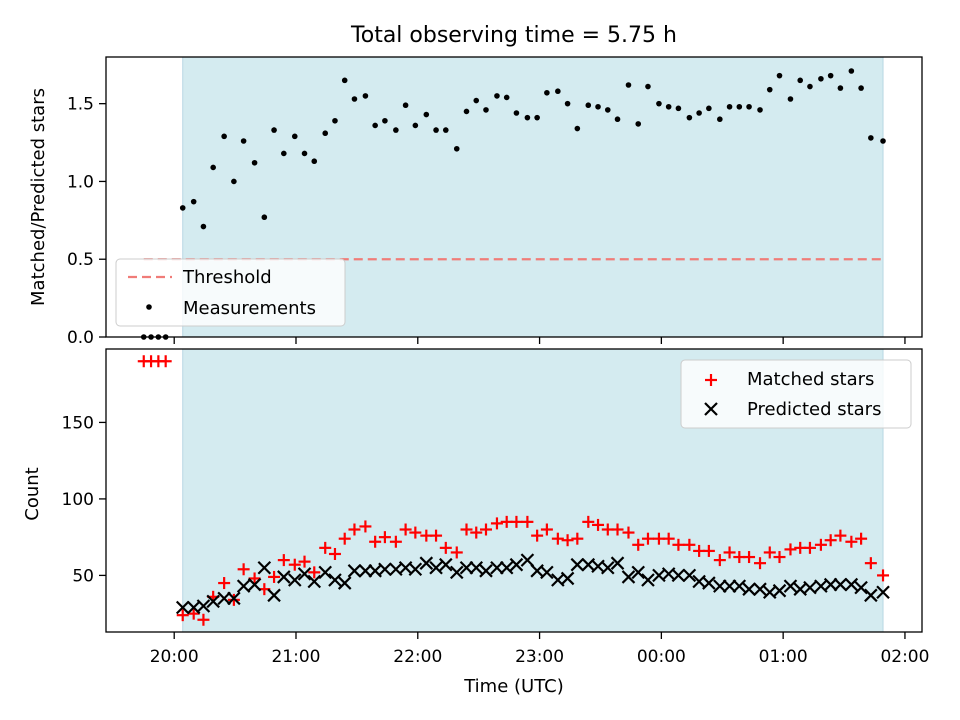 Image resolution: width=960 pixels, height=720 pixels. I want to click on y-tick-label: 0.0, so click(80, 338).